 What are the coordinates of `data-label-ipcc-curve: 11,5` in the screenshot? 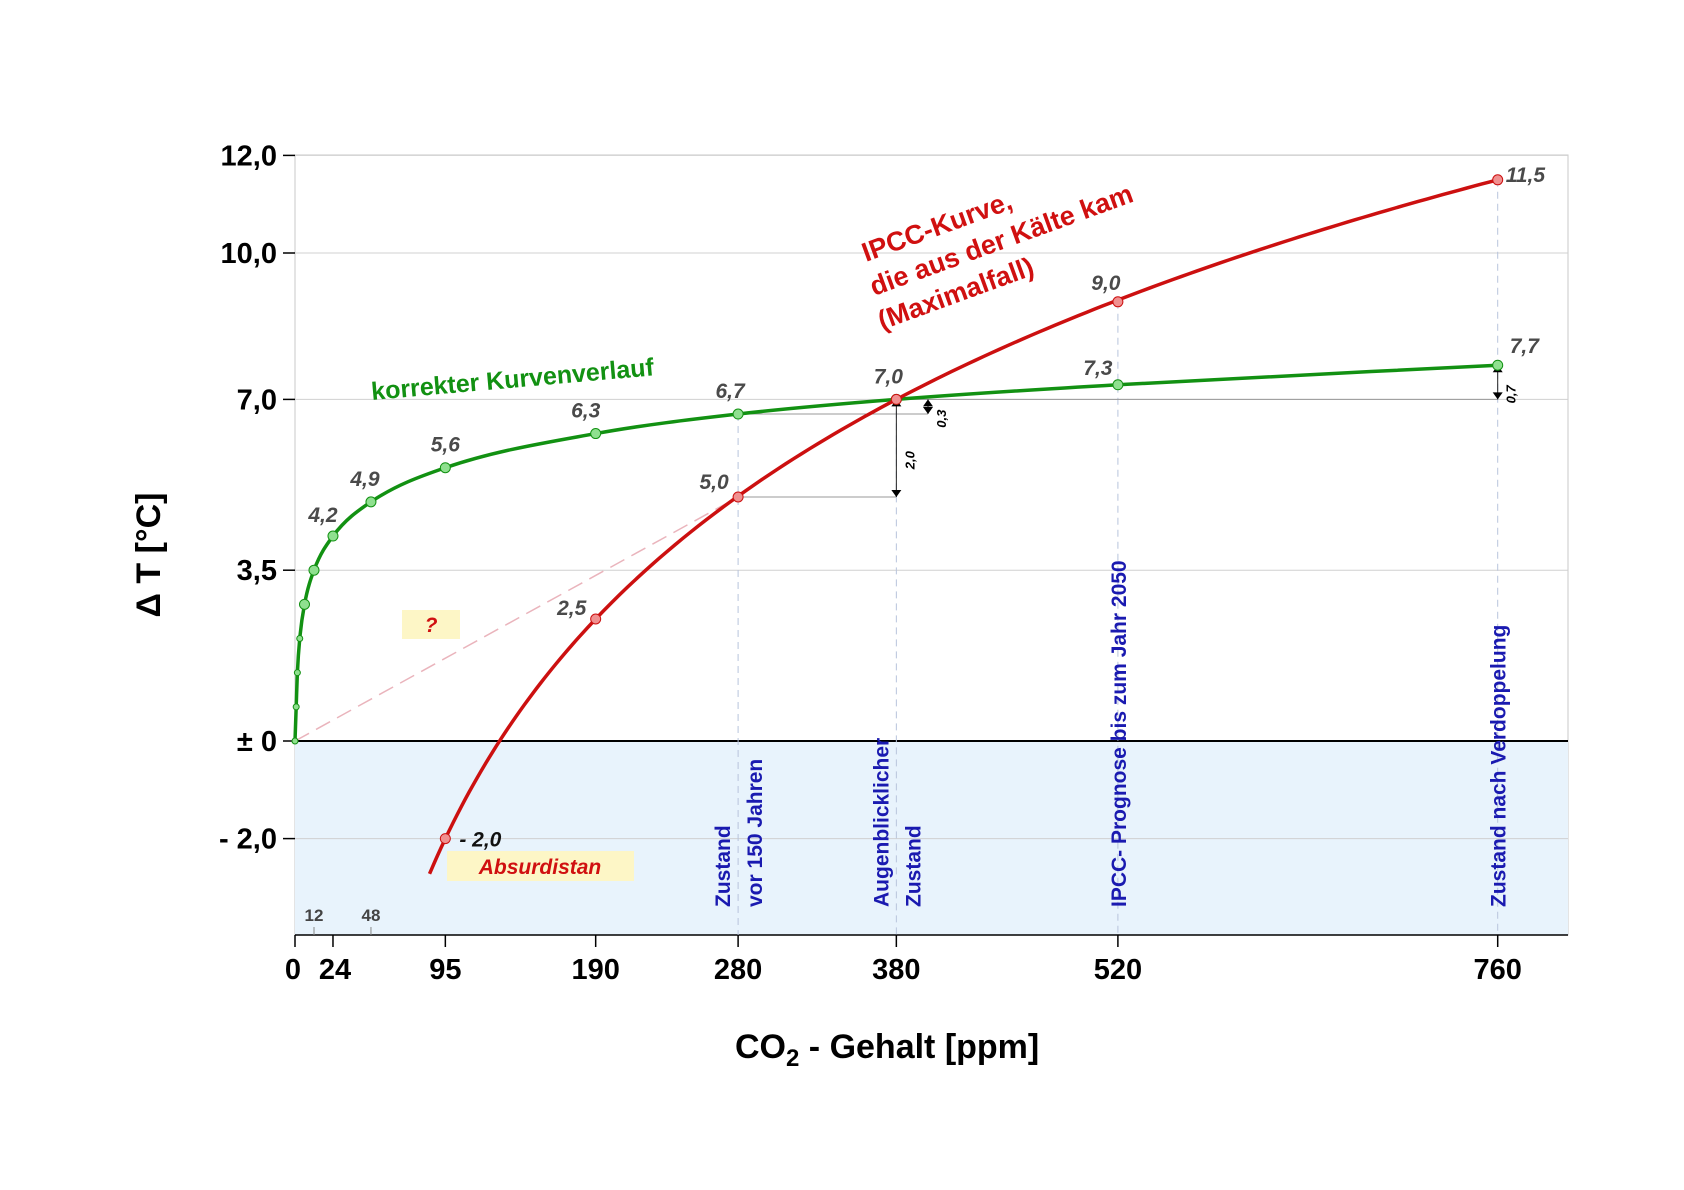 It's located at (1526, 175).